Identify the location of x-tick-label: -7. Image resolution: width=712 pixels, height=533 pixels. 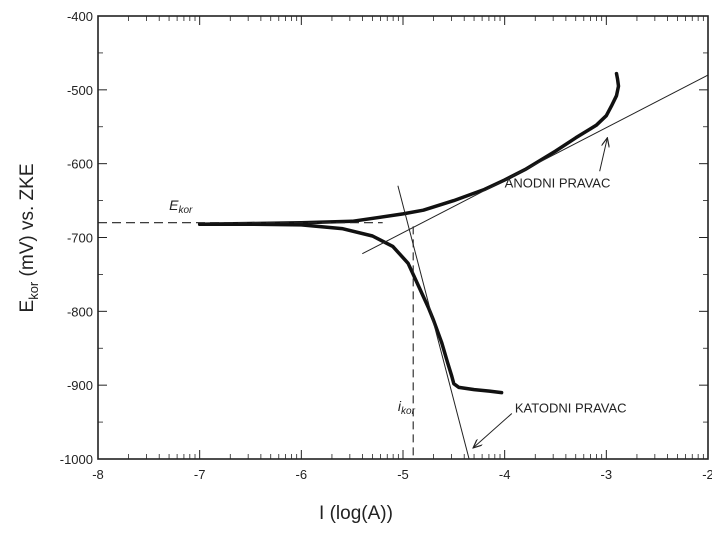
(200, 474).